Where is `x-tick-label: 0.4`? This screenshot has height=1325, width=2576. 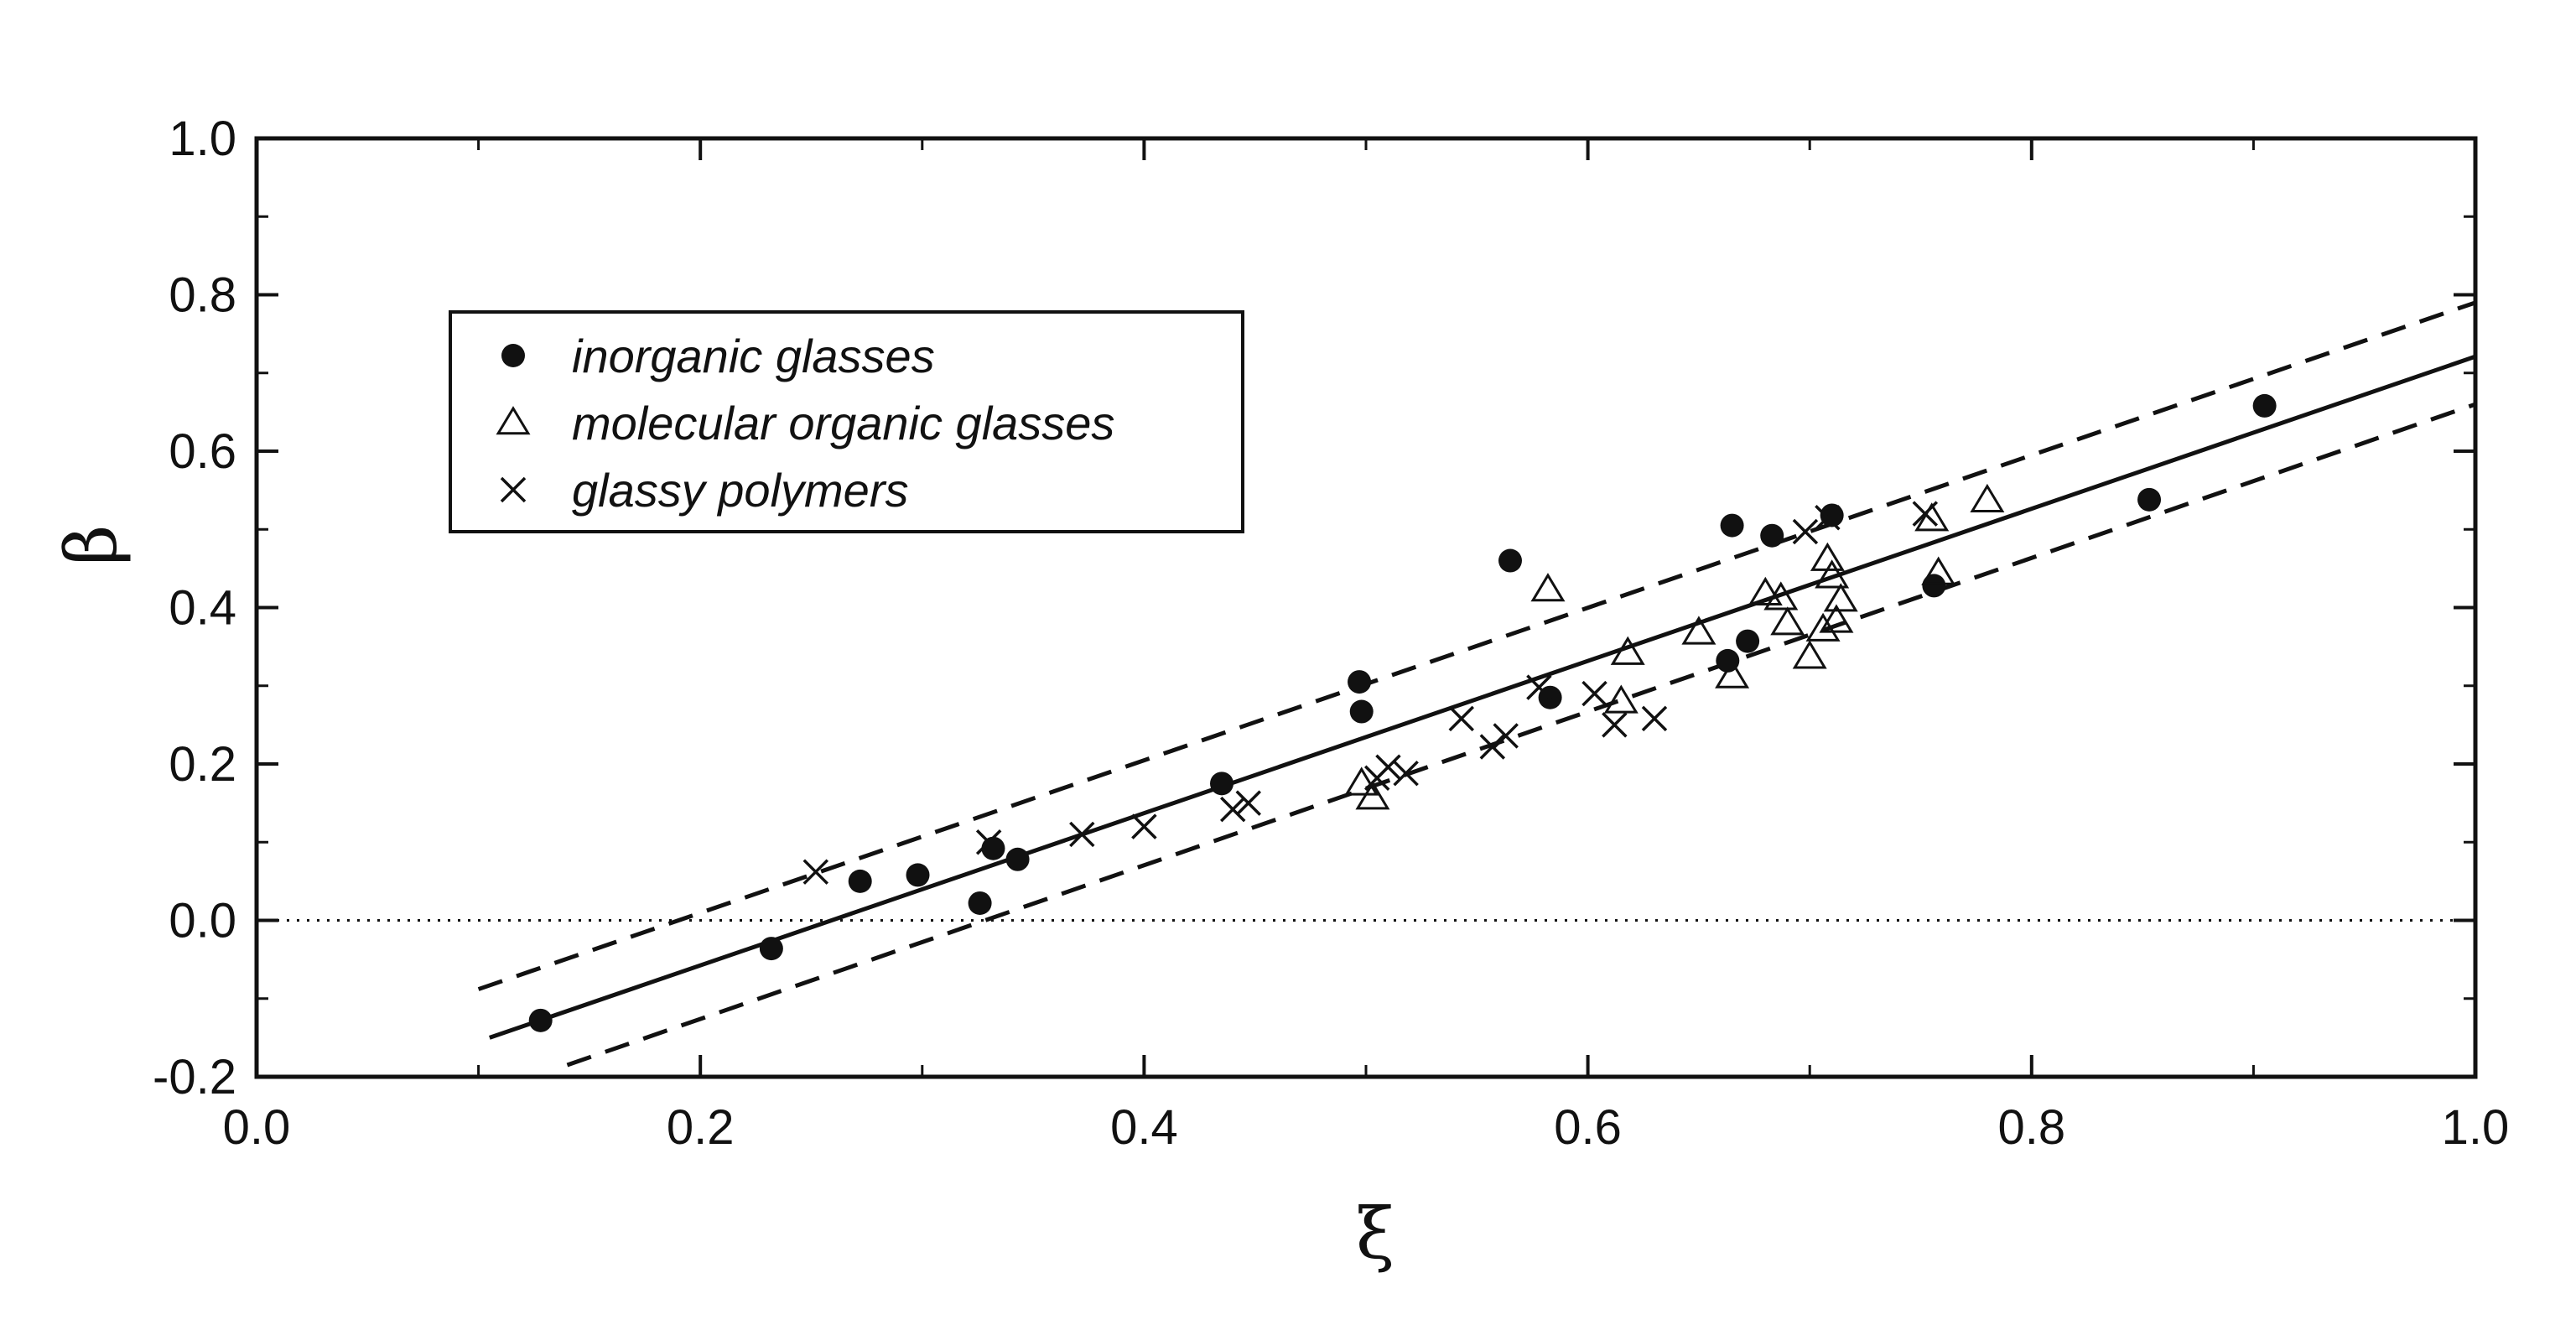 x-tick-label: 0.4 is located at coordinates (1144, 1127).